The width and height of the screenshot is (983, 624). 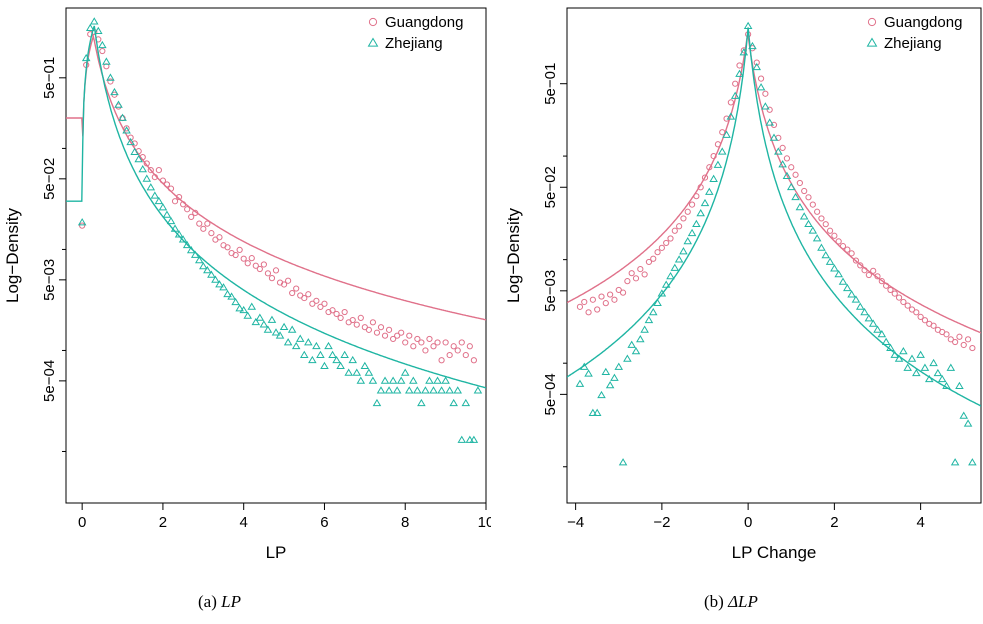 I want to click on x-tick-label: 2, so click(x=163, y=522).